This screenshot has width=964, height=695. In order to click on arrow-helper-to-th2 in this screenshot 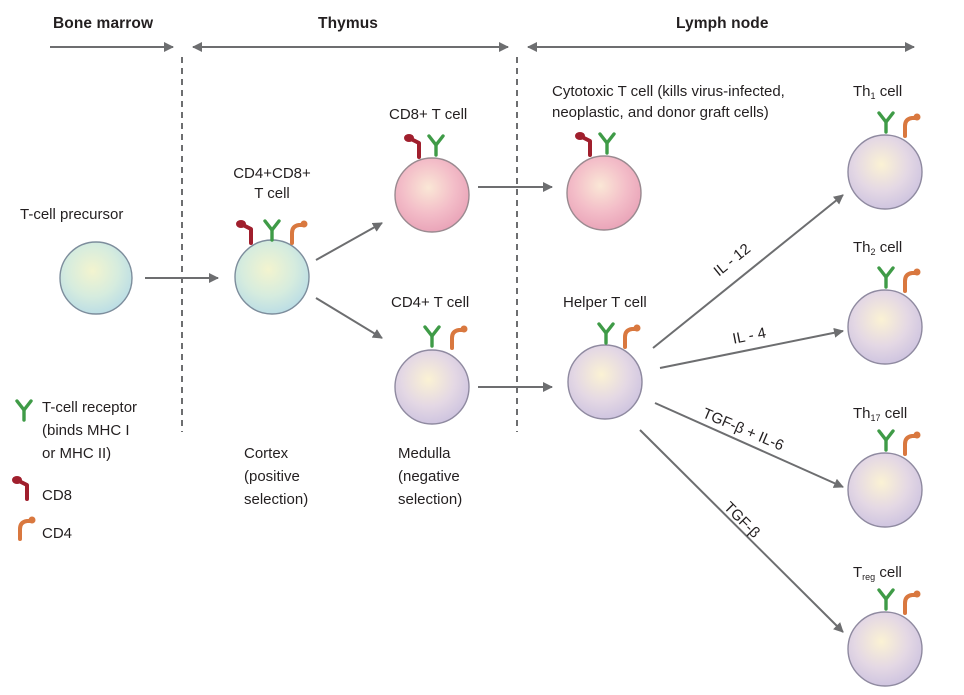, I will do `click(751, 348)`.